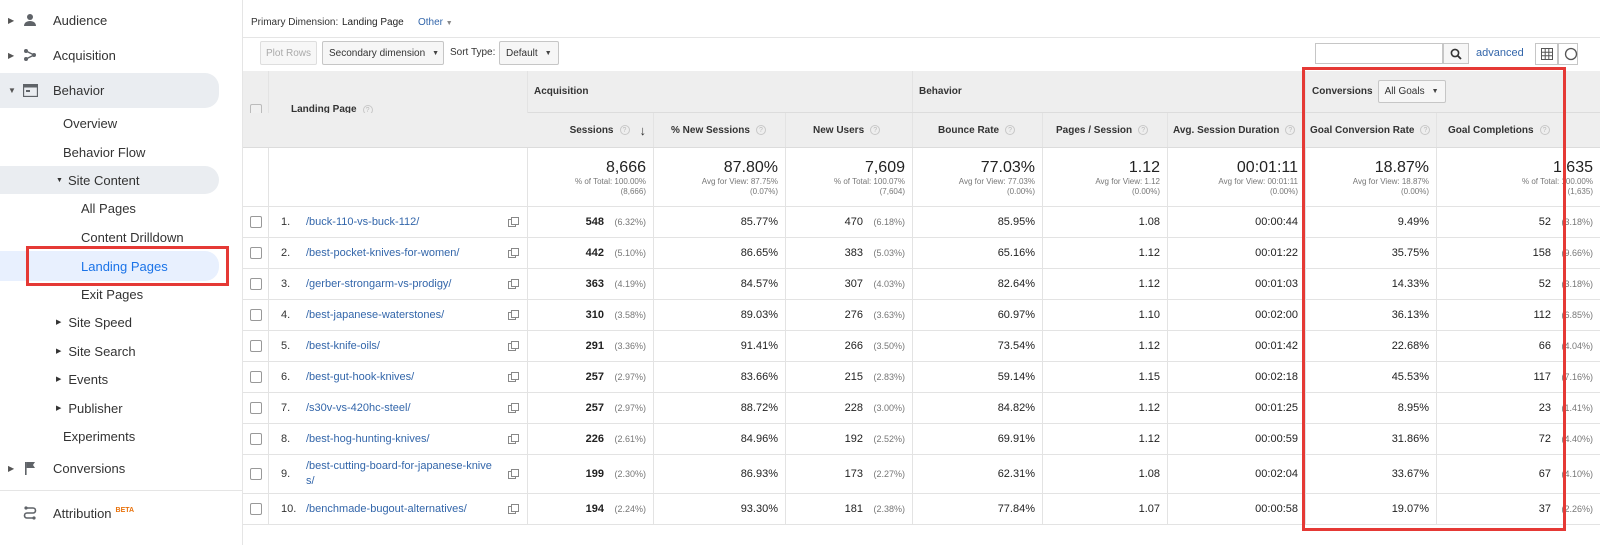  I want to click on sidebar-item-overview: Overview, so click(90, 123).